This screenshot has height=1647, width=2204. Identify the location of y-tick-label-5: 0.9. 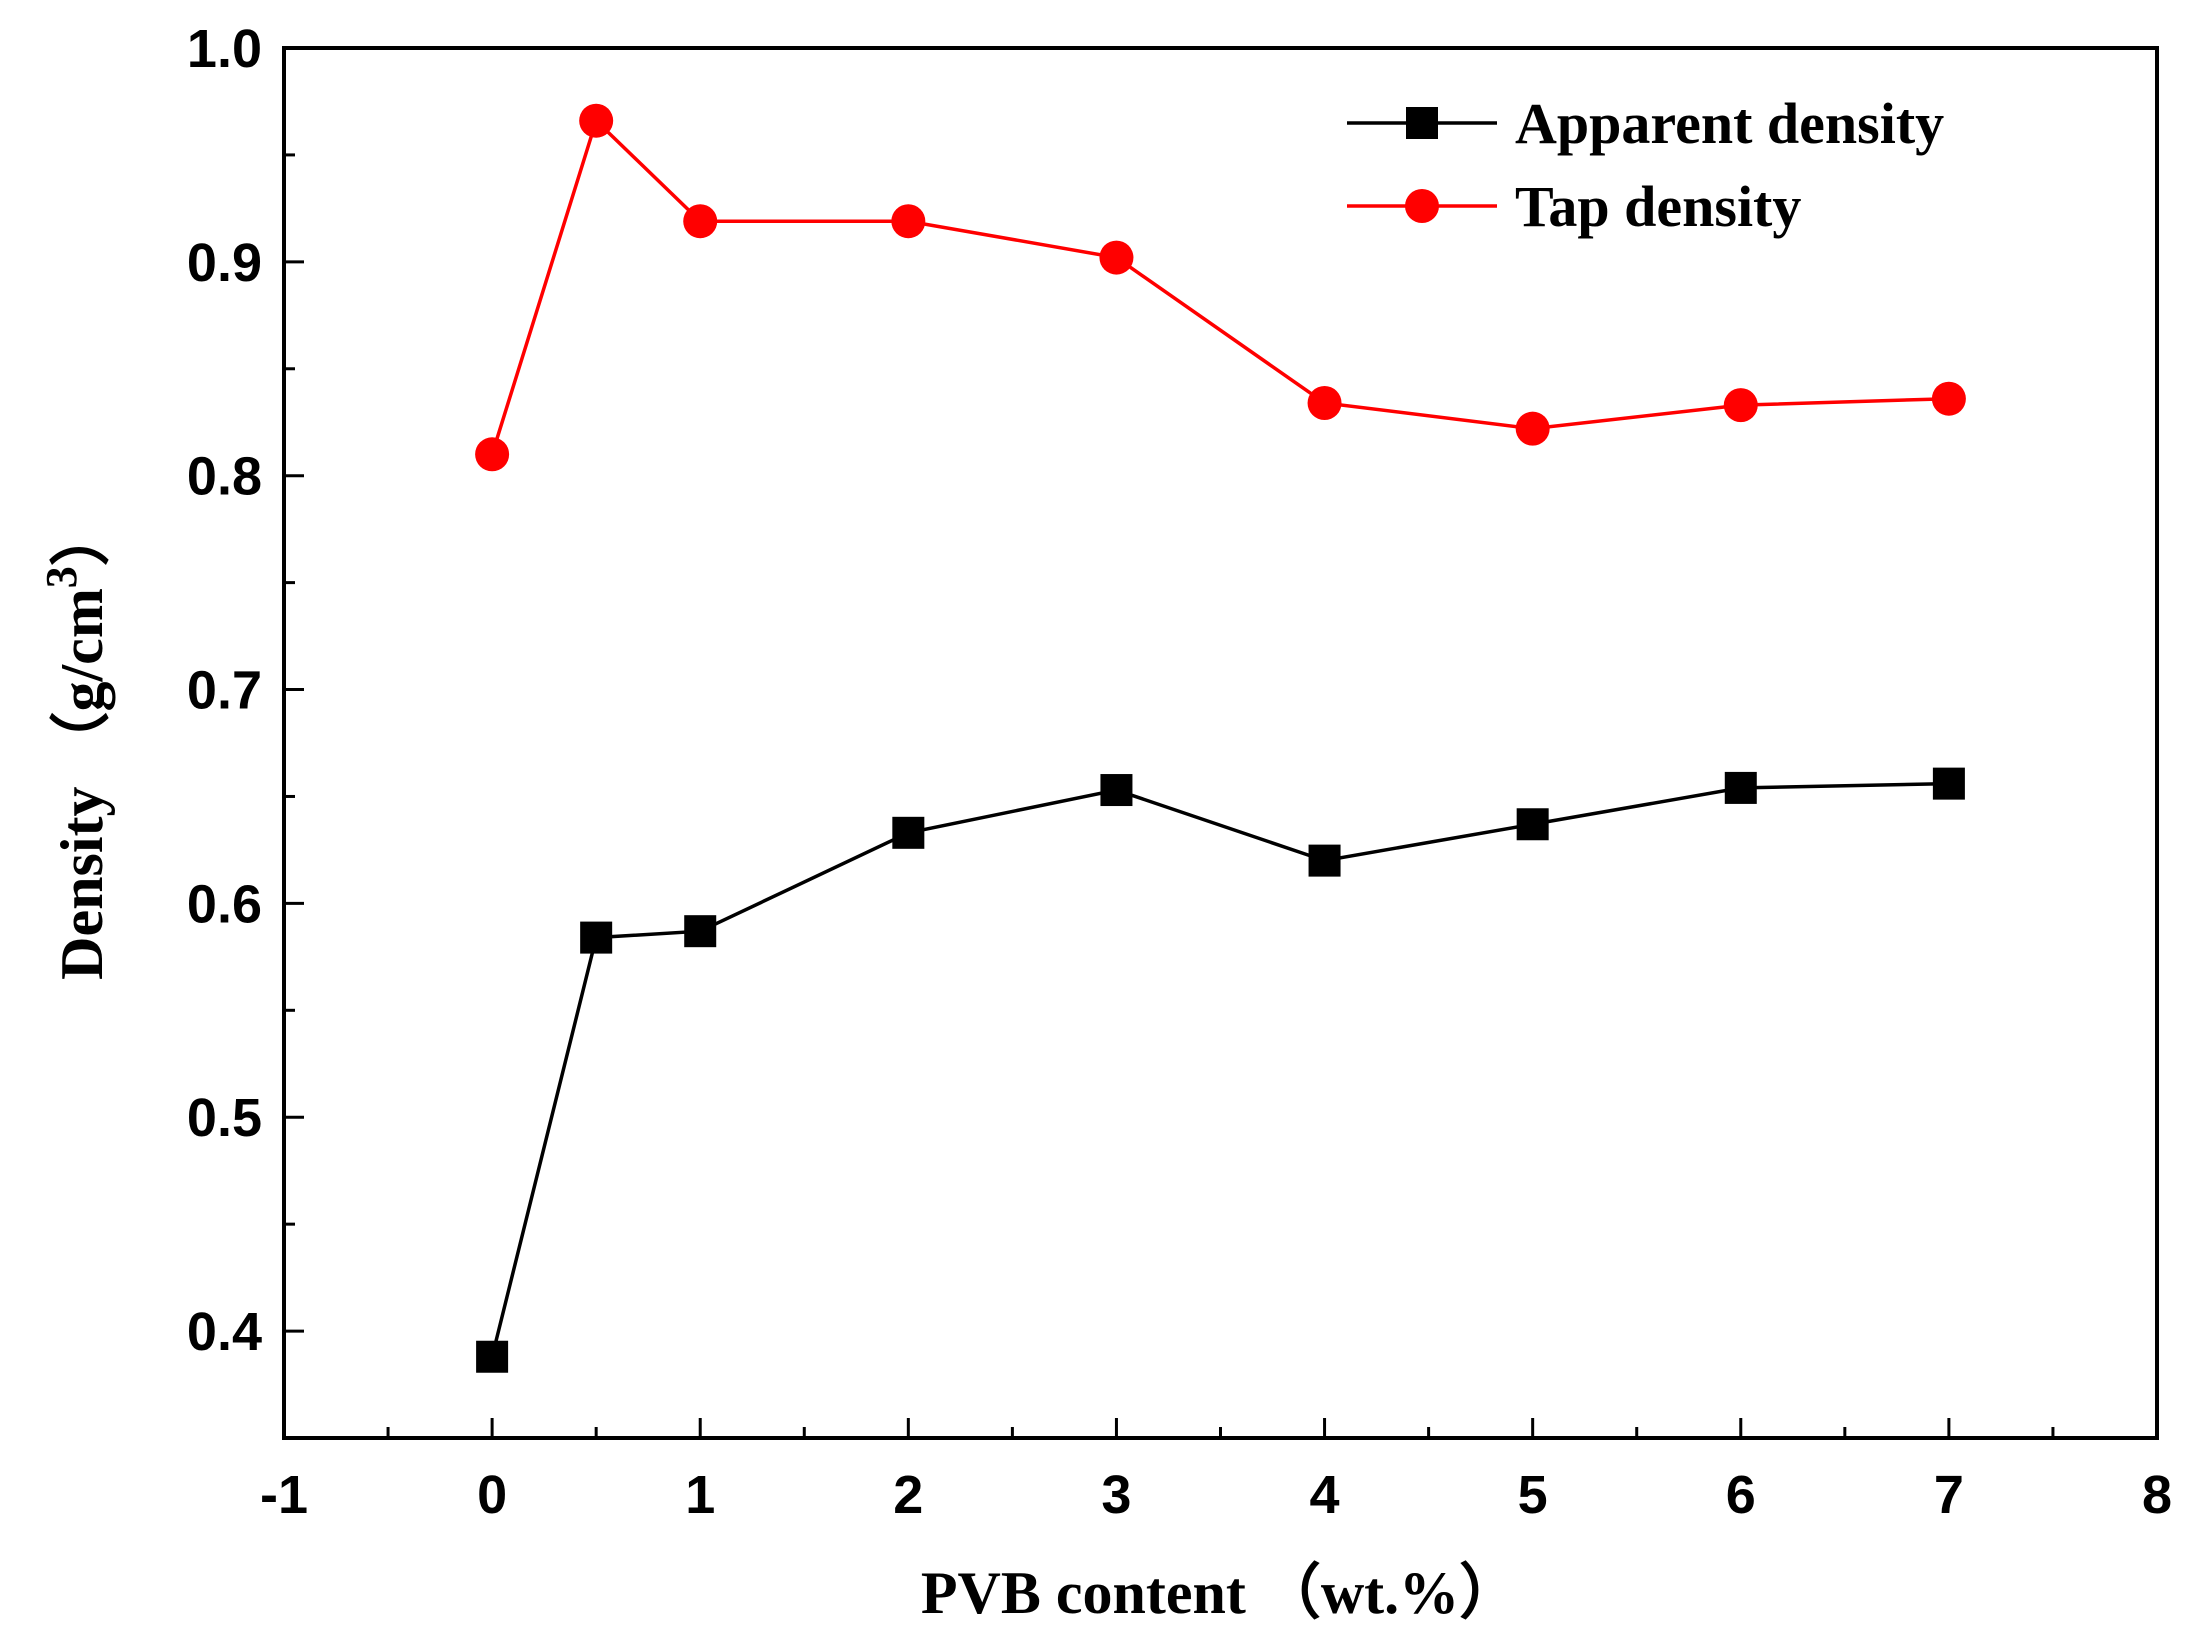
(224, 263).